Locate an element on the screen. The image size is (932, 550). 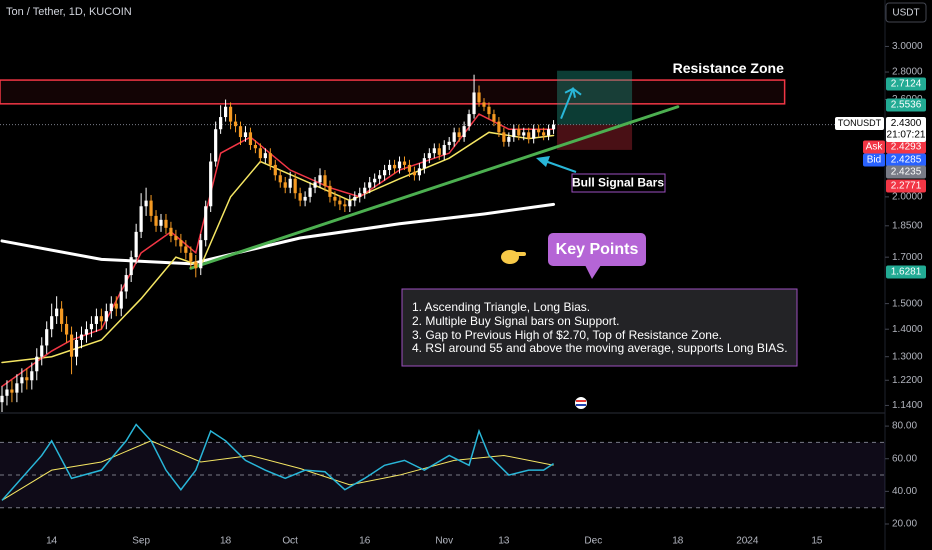
key-points-bubble: Key Points is located at coordinates (573, 256).